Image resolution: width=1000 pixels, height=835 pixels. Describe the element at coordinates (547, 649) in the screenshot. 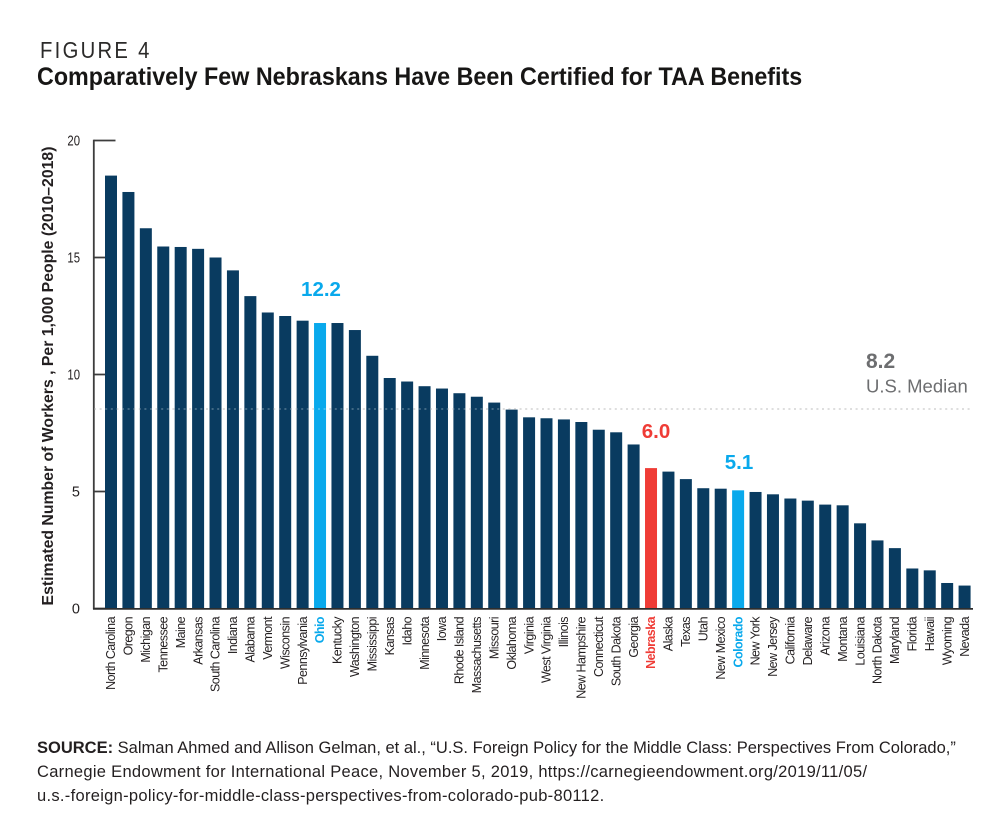

I see `svg-text: West Virginia` at that location.